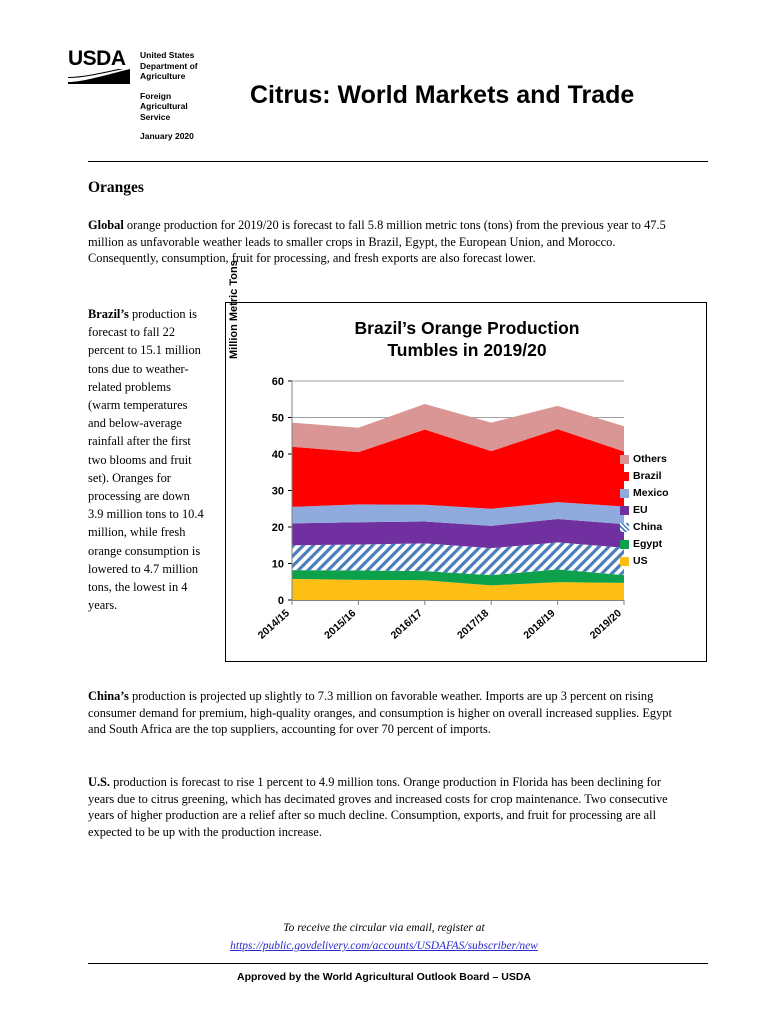 This screenshot has width=768, height=1024. Describe the element at coordinates (97, 58) in the screenshot. I see `usda-logo-text: USDA` at that location.